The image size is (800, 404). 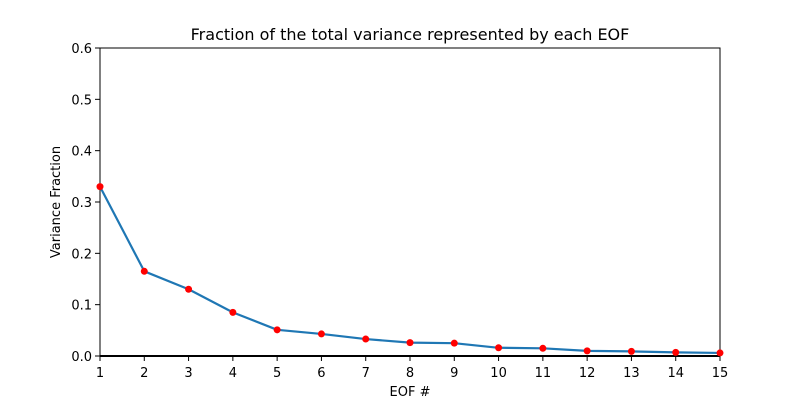 I want to click on y-tick-label: 0.5, so click(x=81, y=100).